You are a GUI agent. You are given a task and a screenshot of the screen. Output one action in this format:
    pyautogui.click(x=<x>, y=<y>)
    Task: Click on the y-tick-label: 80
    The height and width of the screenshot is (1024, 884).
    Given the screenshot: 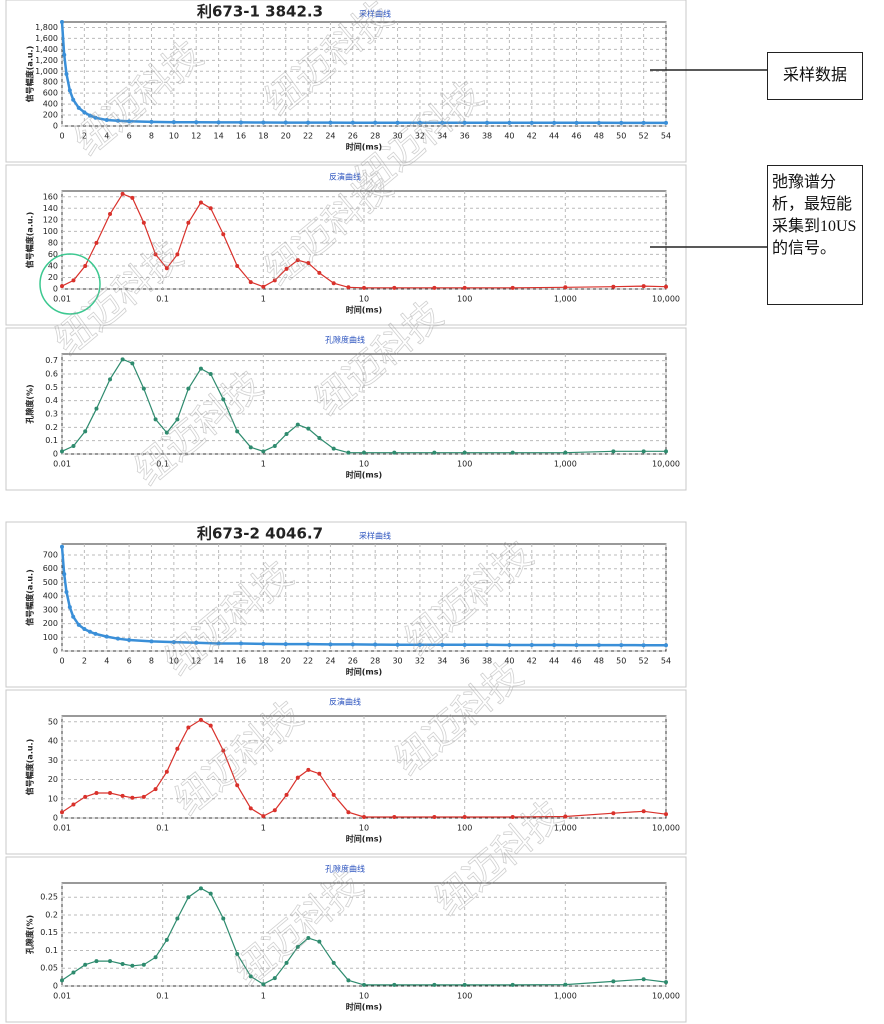 What is the action you would take?
    pyautogui.click(x=53, y=242)
    